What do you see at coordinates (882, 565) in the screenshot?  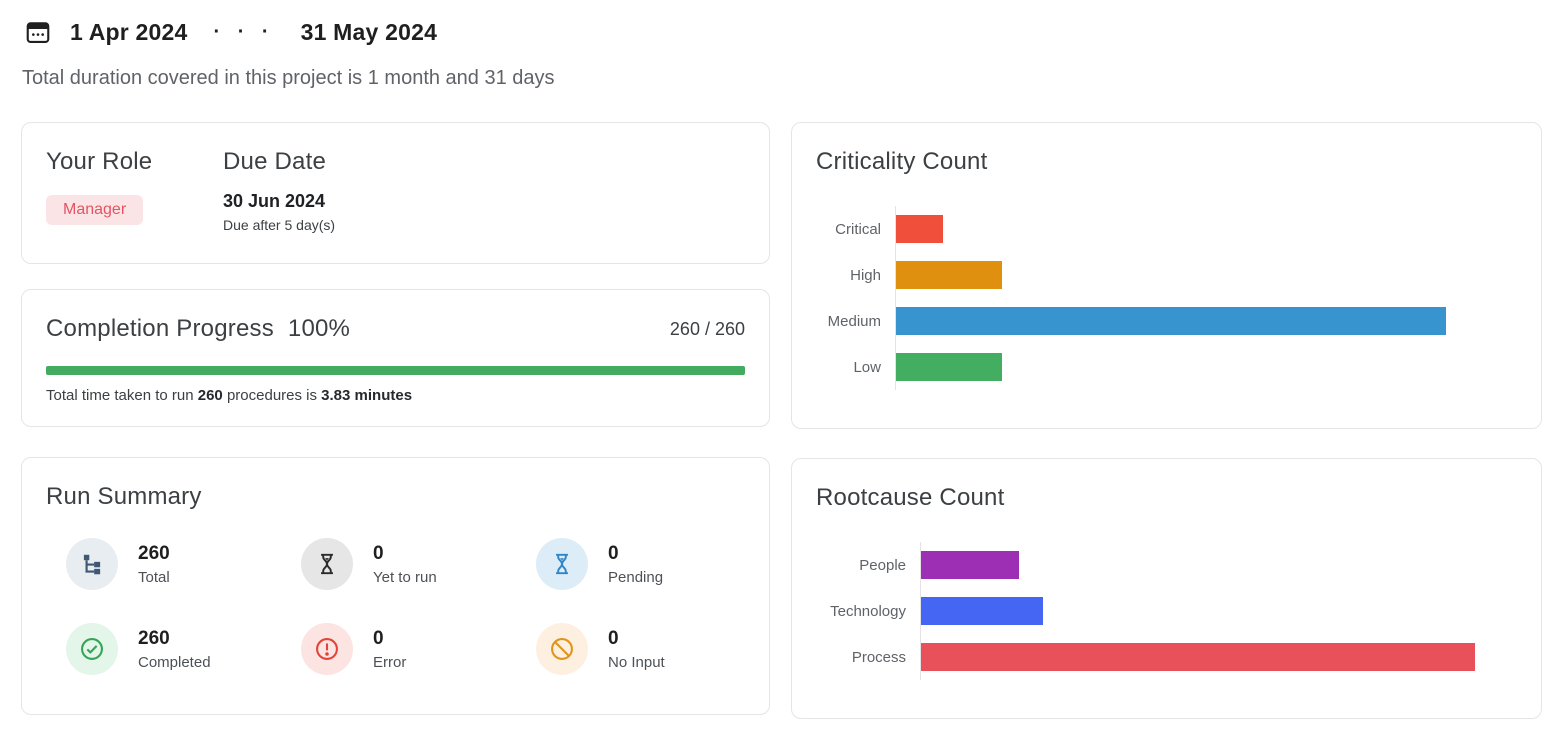 I see `category-label: People` at bounding box center [882, 565].